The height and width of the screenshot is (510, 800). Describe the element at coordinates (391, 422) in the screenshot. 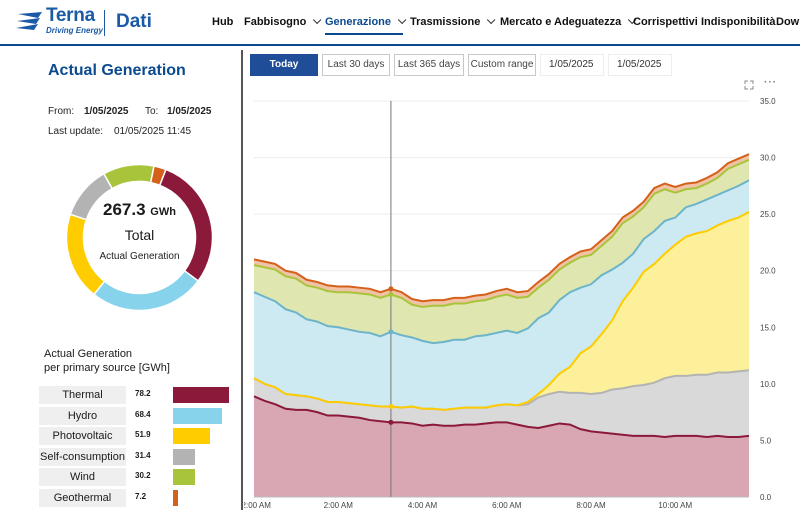

I see `cursor-marker-thermal` at that location.